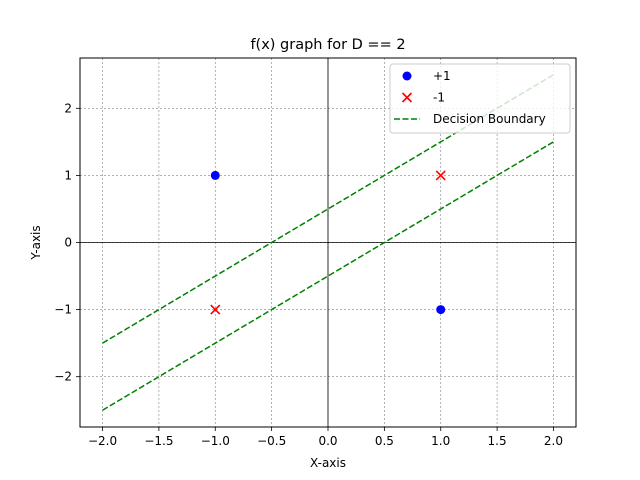 The height and width of the screenshot is (480, 640). What do you see at coordinates (328, 463) in the screenshot?
I see `x-axis-label: X-axis` at bounding box center [328, 463].